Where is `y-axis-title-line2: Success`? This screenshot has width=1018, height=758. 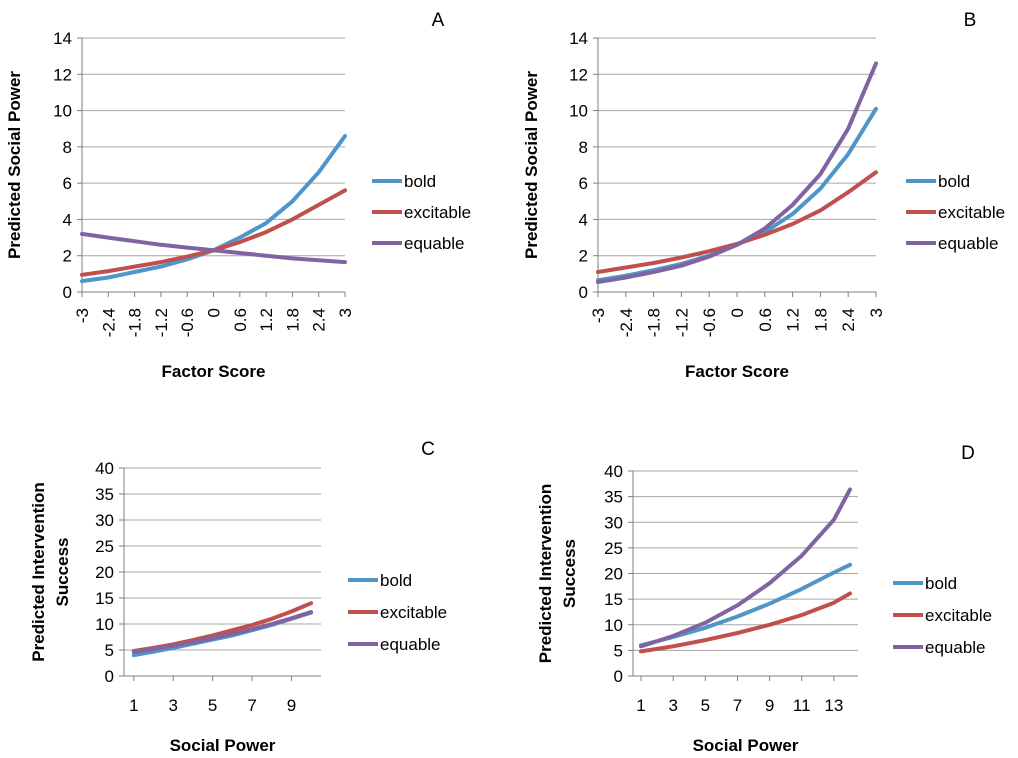
y-axis-title-line2: Success is located at coordinates (569, 573).